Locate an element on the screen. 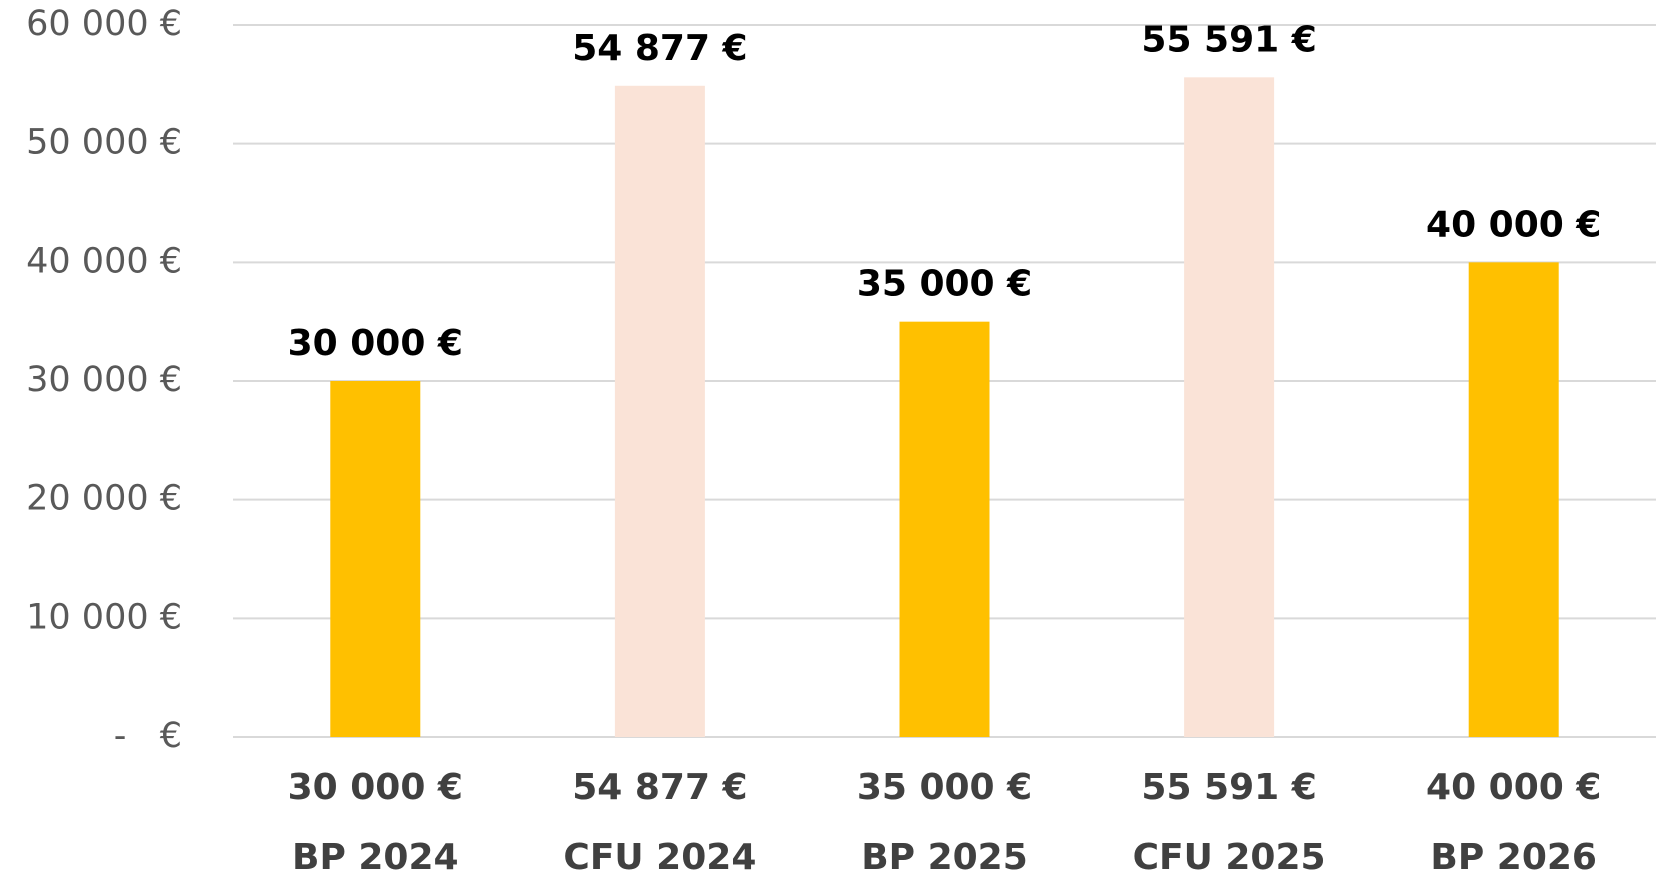 Image resolution: width=1659 pixels, height=879 pixels. data-label: 30 000 € is located at coordinates (375, 343).